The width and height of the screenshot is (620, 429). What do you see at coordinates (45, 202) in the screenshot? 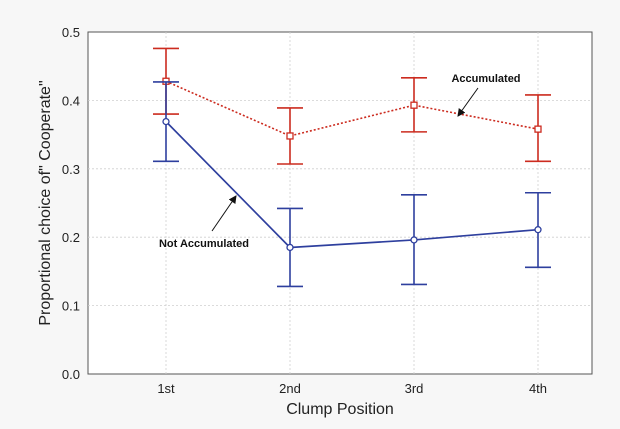
I see `y-axis-title: Proportional choice of" Cooperate"` at bounding box center [45, 202].